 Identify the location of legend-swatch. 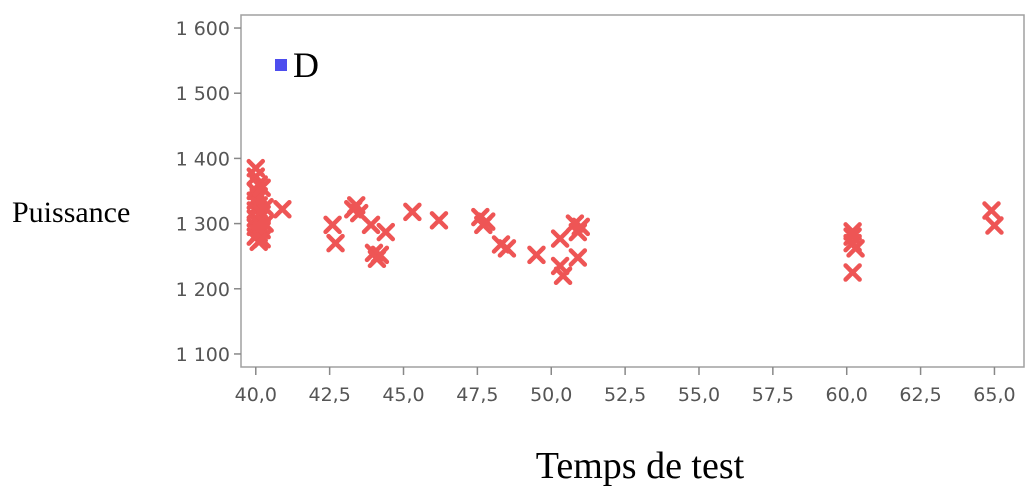
(281, 65).